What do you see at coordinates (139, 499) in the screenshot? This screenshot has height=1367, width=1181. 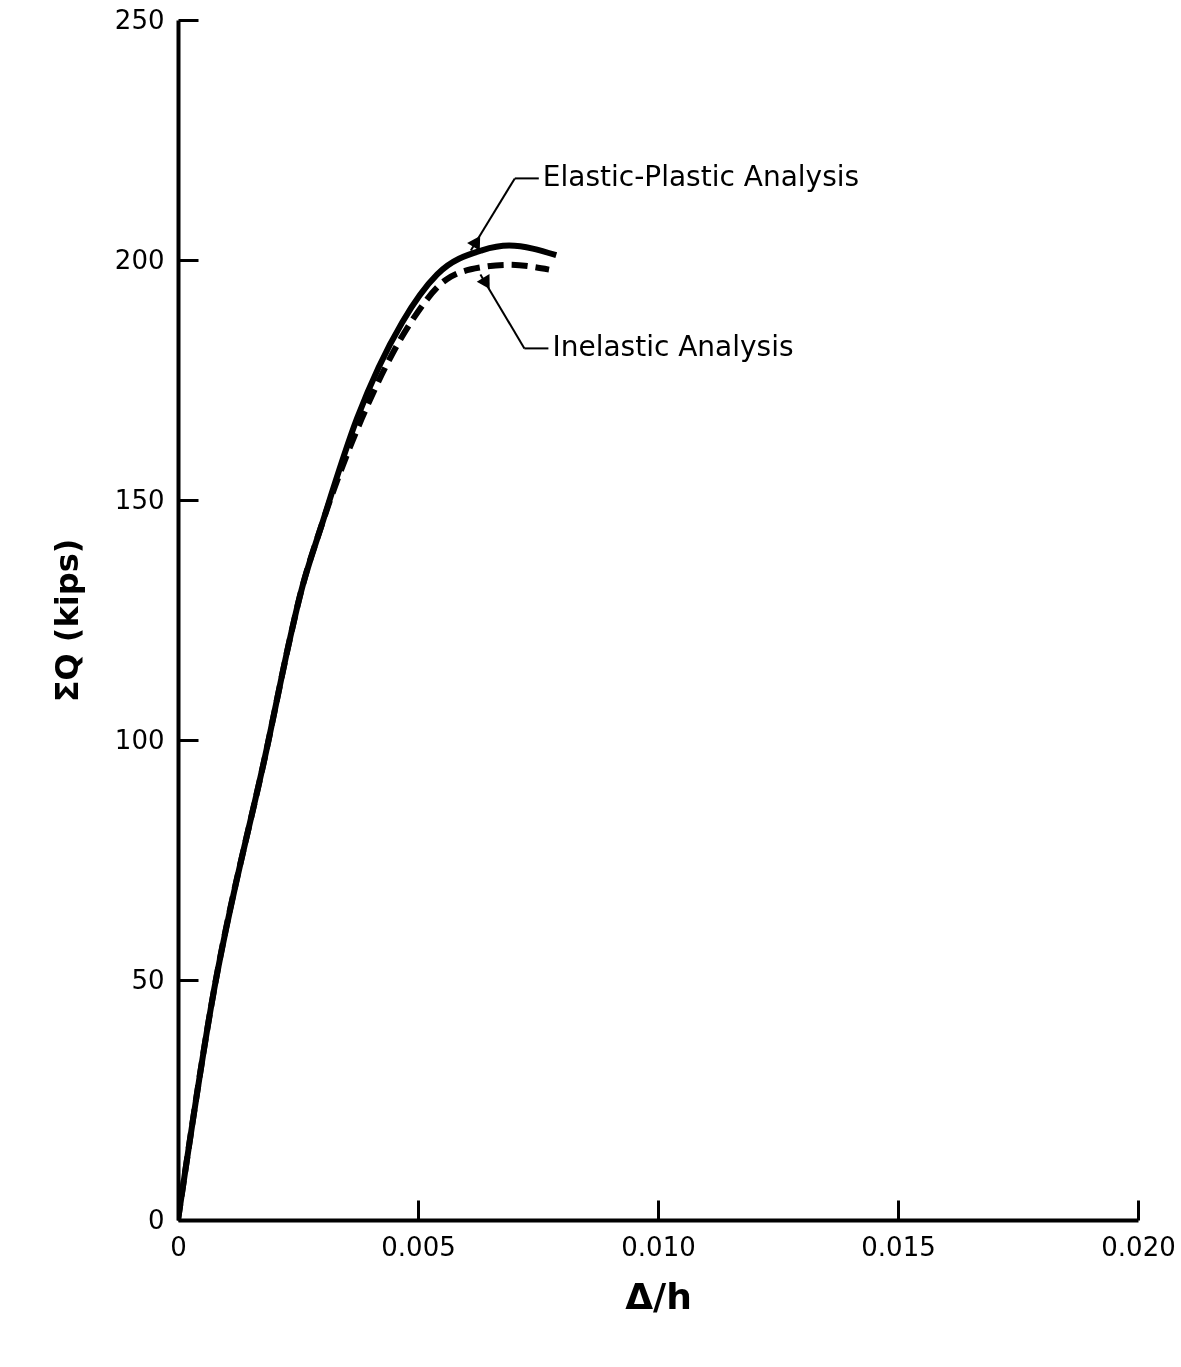 I see `y-tick-label: 150` at bounding box center [139, 499].